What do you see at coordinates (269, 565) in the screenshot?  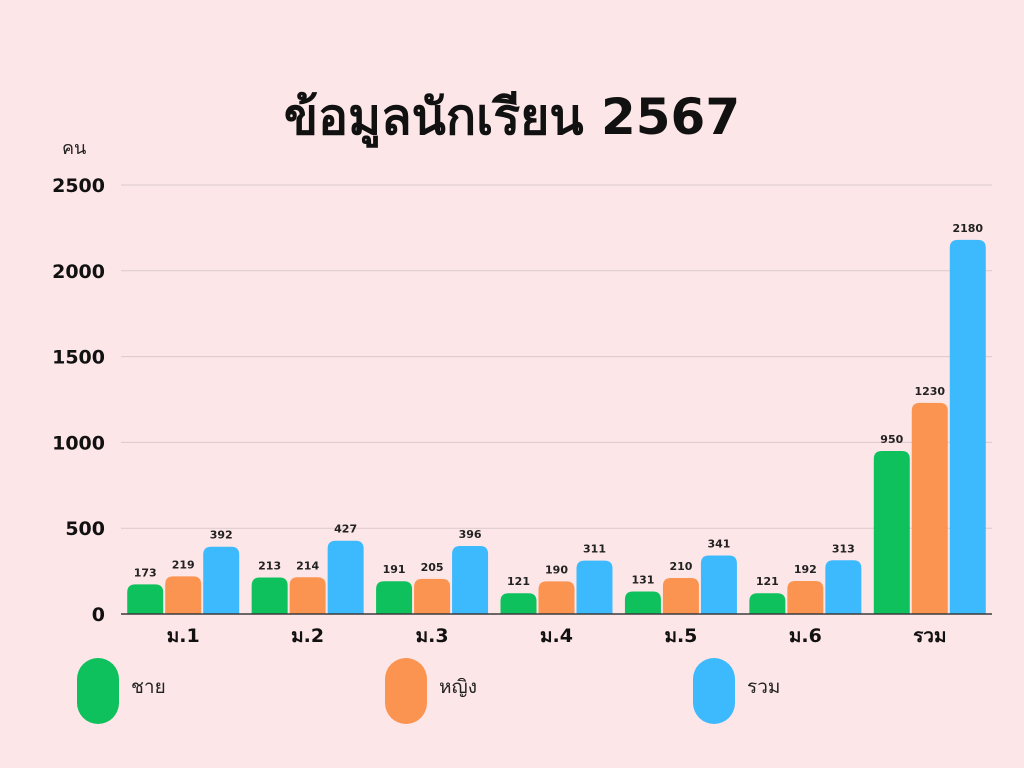 I see `bar-value-label: 213` at bounding box center [269, 565].